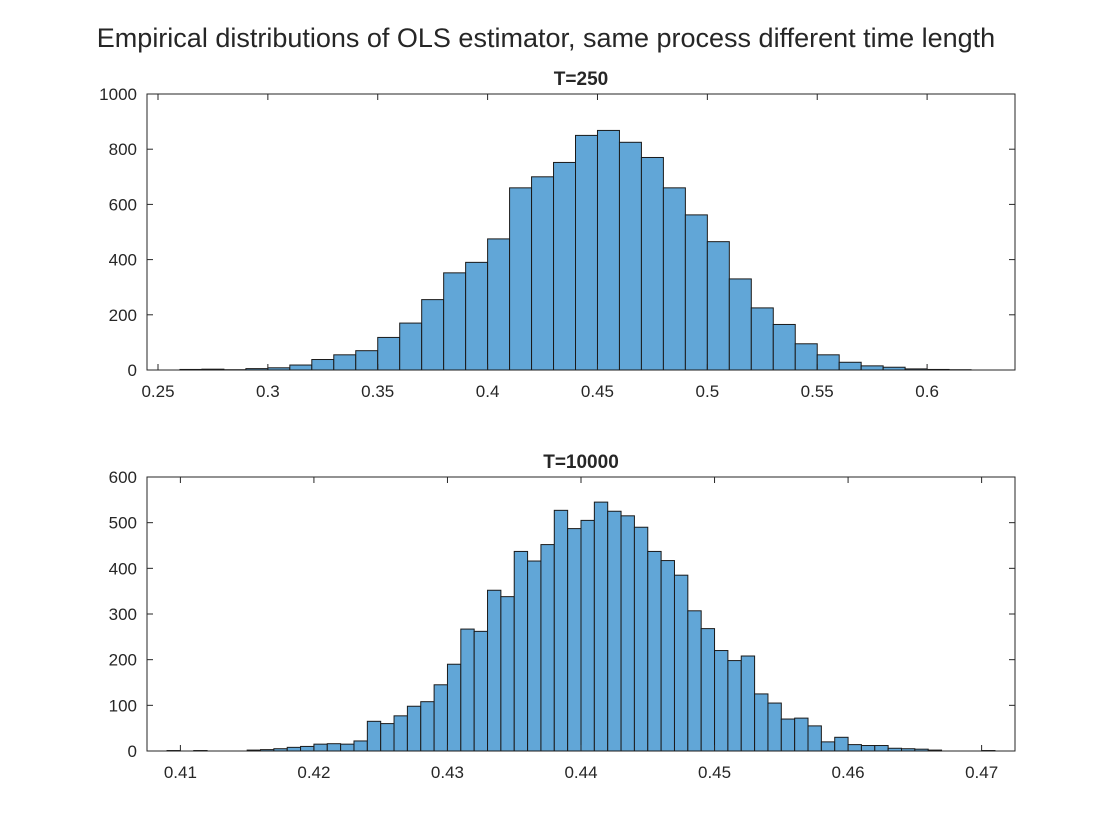 The width and height of the screenshot is (1120, 840). Describe the element at coordinates (581, 79) in the screenshot. I see `axes-title: T=250` at that location.